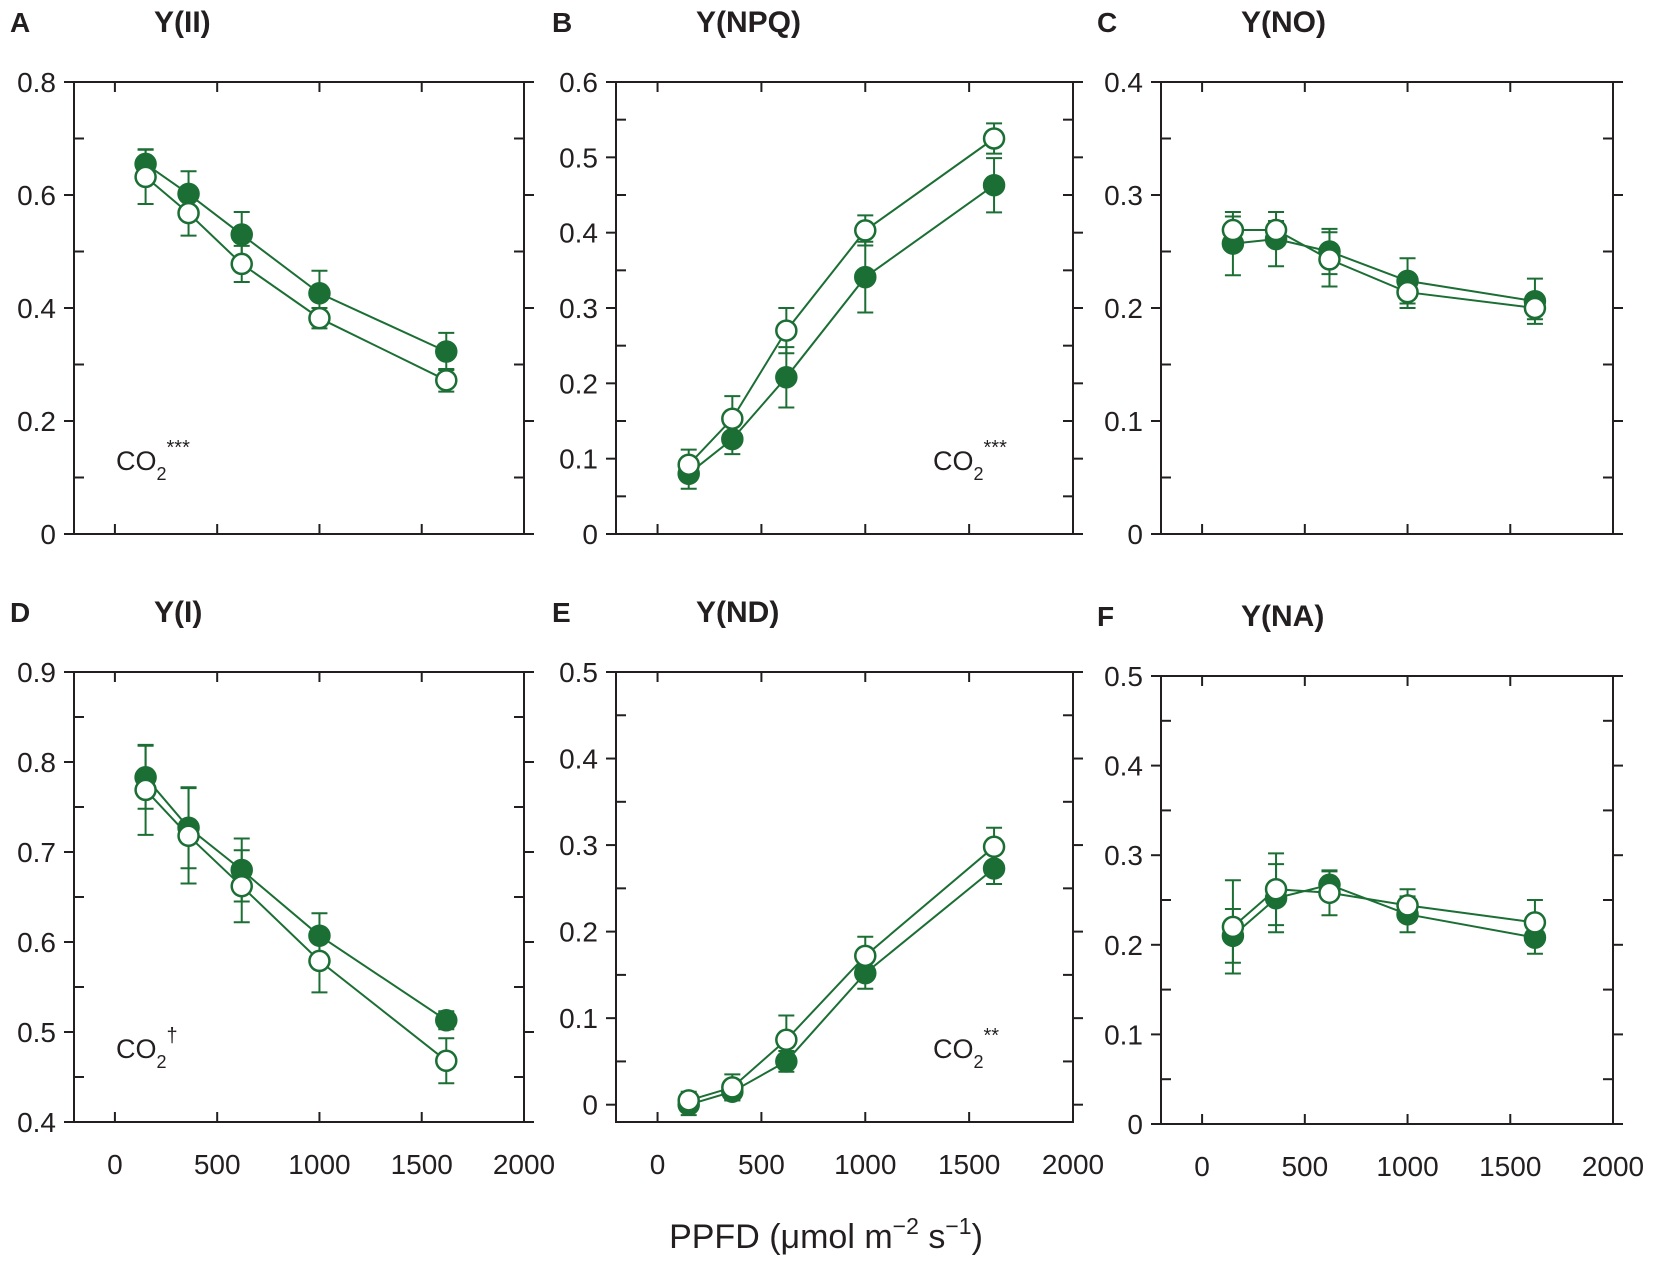 The height and width of the screenshot is (1269, 1656). Describe the element at coordinates (178, 612) in the screenshot. I see `panel-title: Y(I)` at that location.